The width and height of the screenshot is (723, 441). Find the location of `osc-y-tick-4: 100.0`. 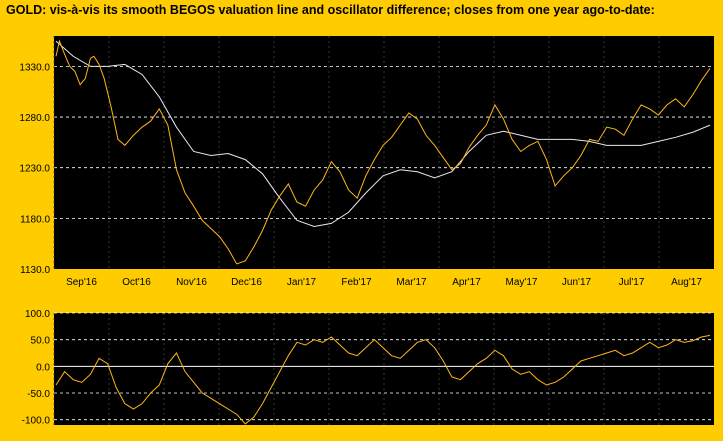

osc-y-tick-4: 100.0 is located at coordinates (37, 314).